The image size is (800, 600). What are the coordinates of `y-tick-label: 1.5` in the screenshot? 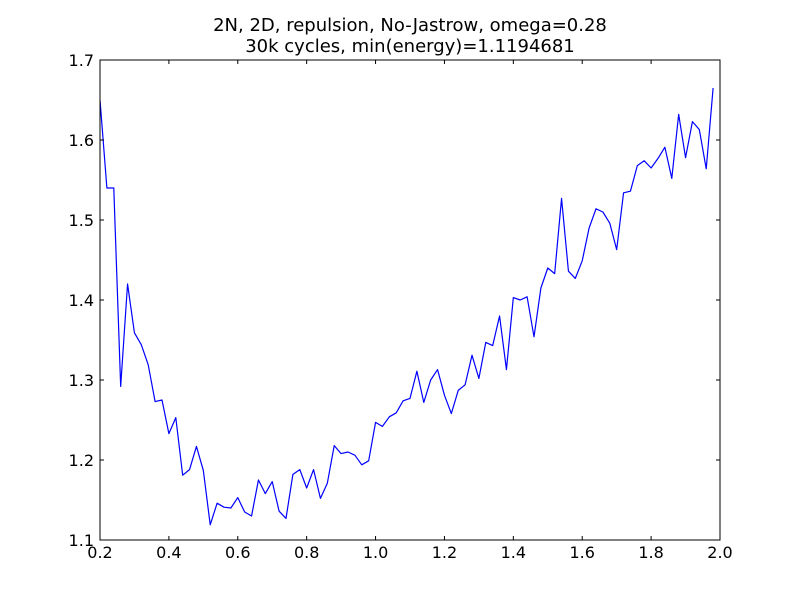 It's located at (81, 220).